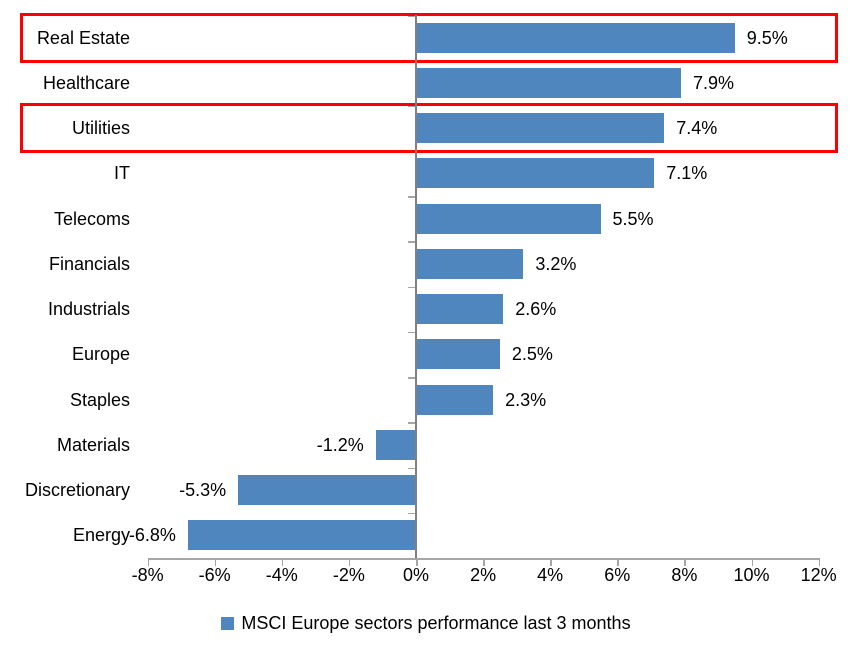 This screenshot has width=852, height=651. Describe the element at coordinates (751, 575) in the screenshot. I see `x-axis-tick-label: 10%` at that location.